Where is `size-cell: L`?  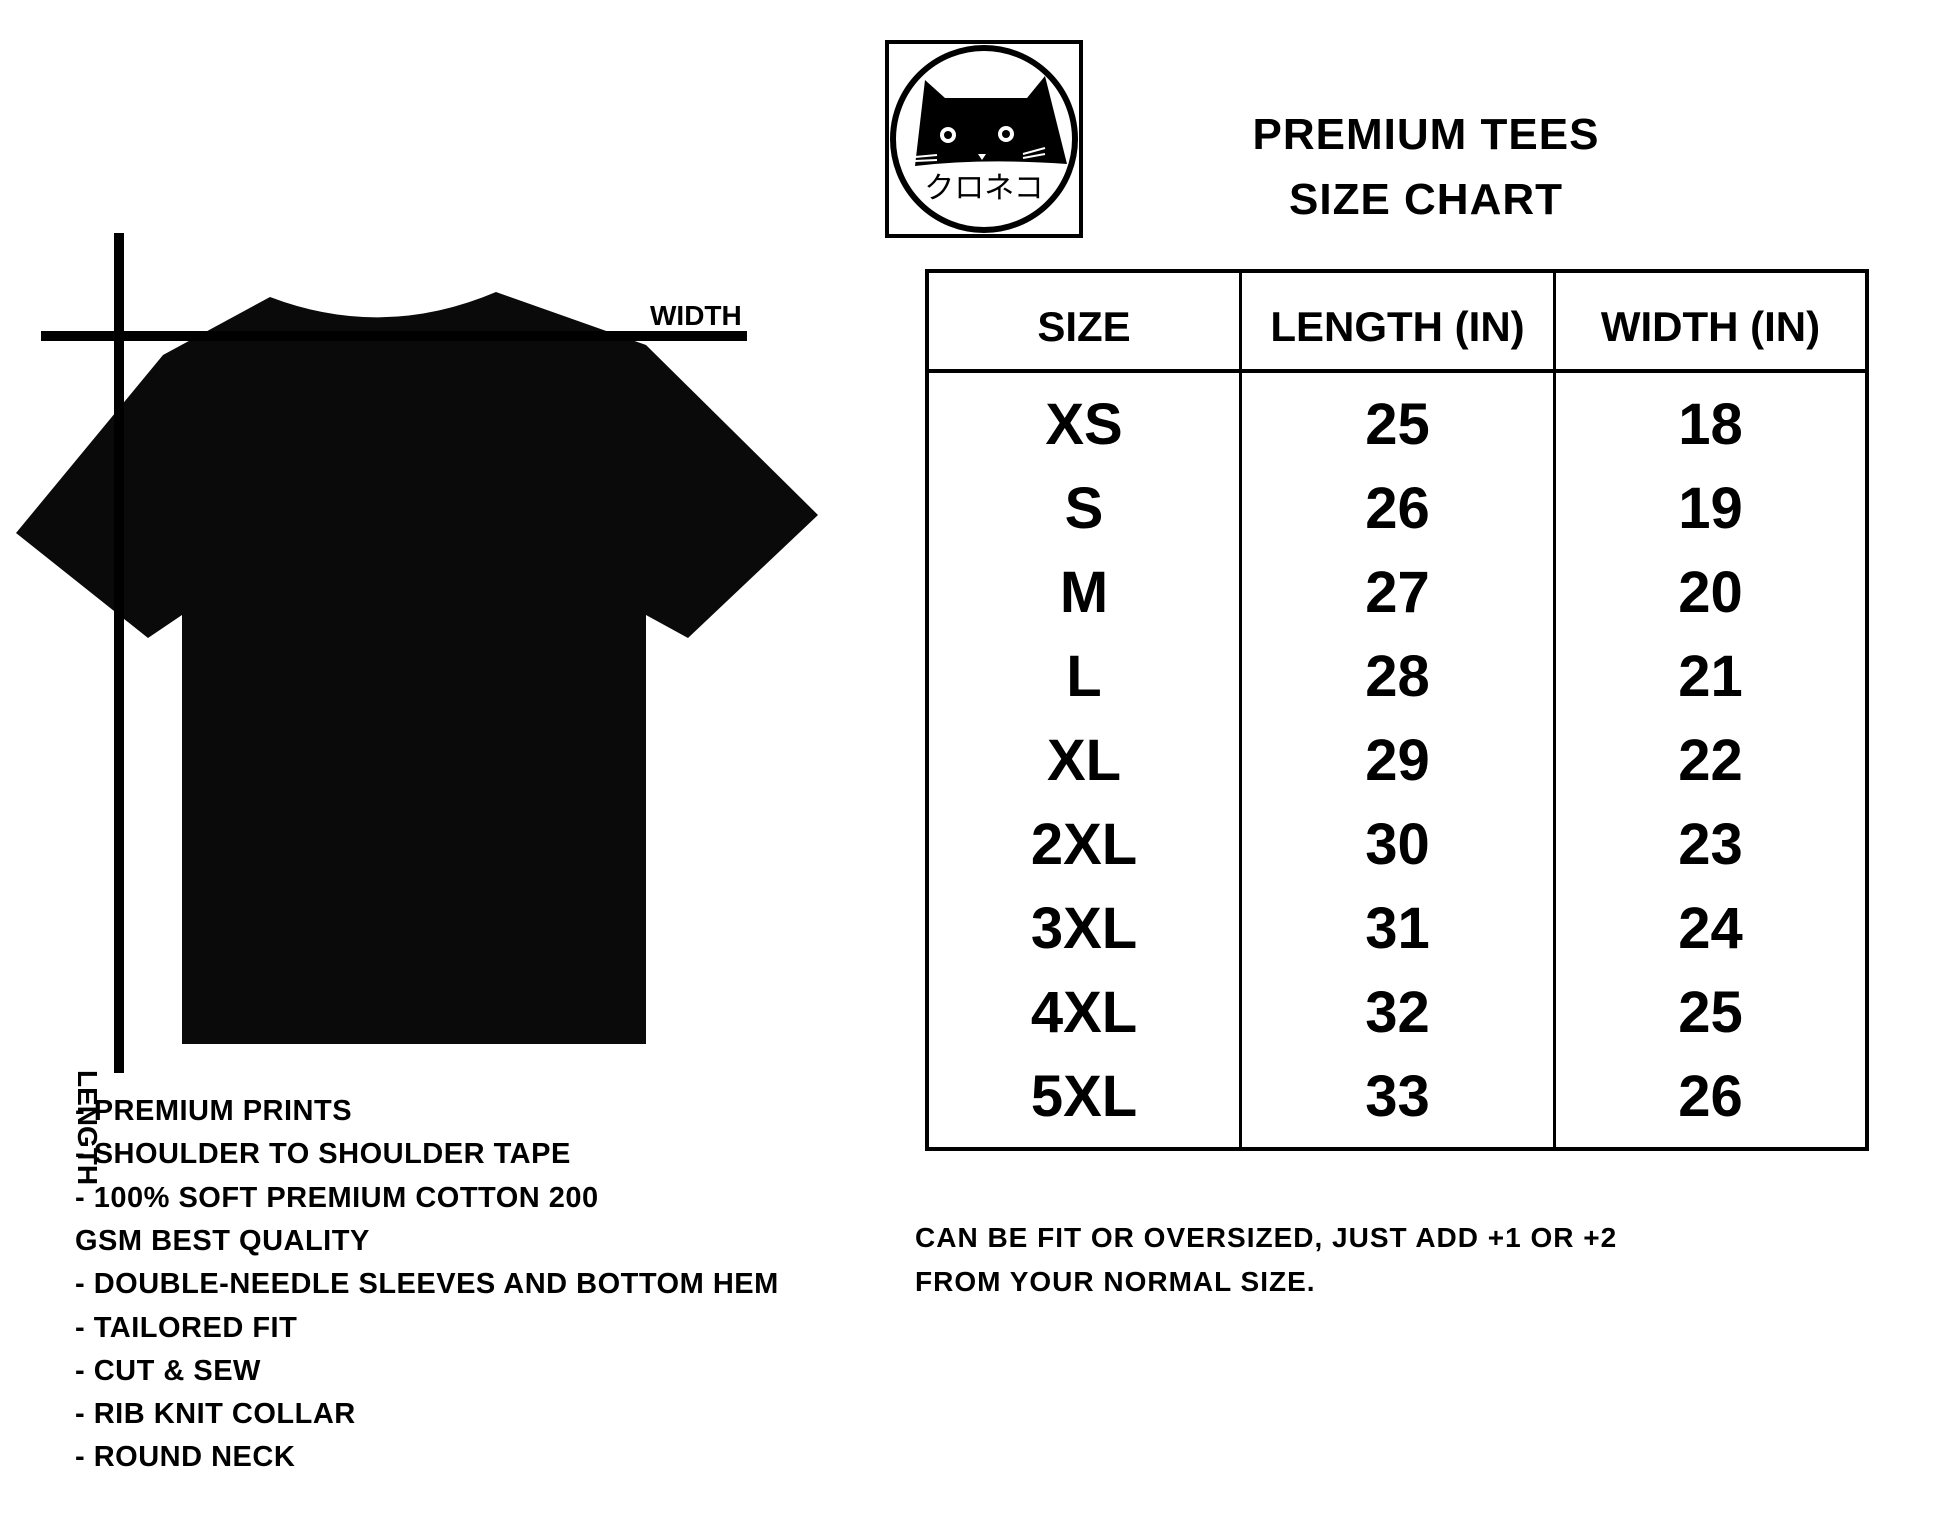
size-cell: L is located at coordinates (1084, 676).